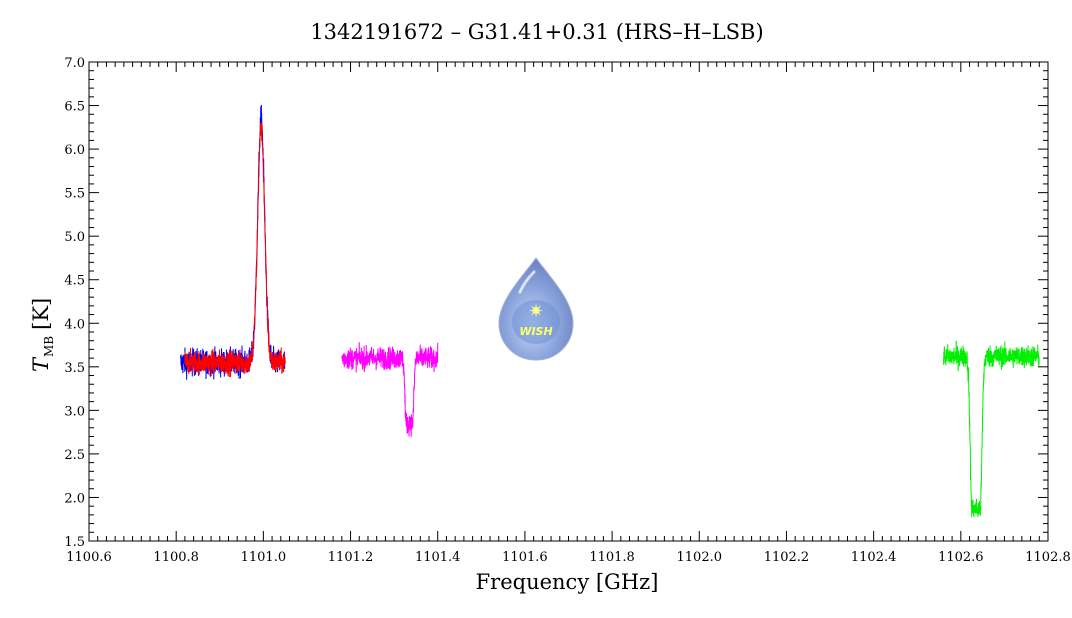 The width and height of the screenshot is (1072, 618). What do you see at coordinates (74, 324) in the screenshot?
I see `y-tick-label: 4.0` at bounding box center [74, 324].